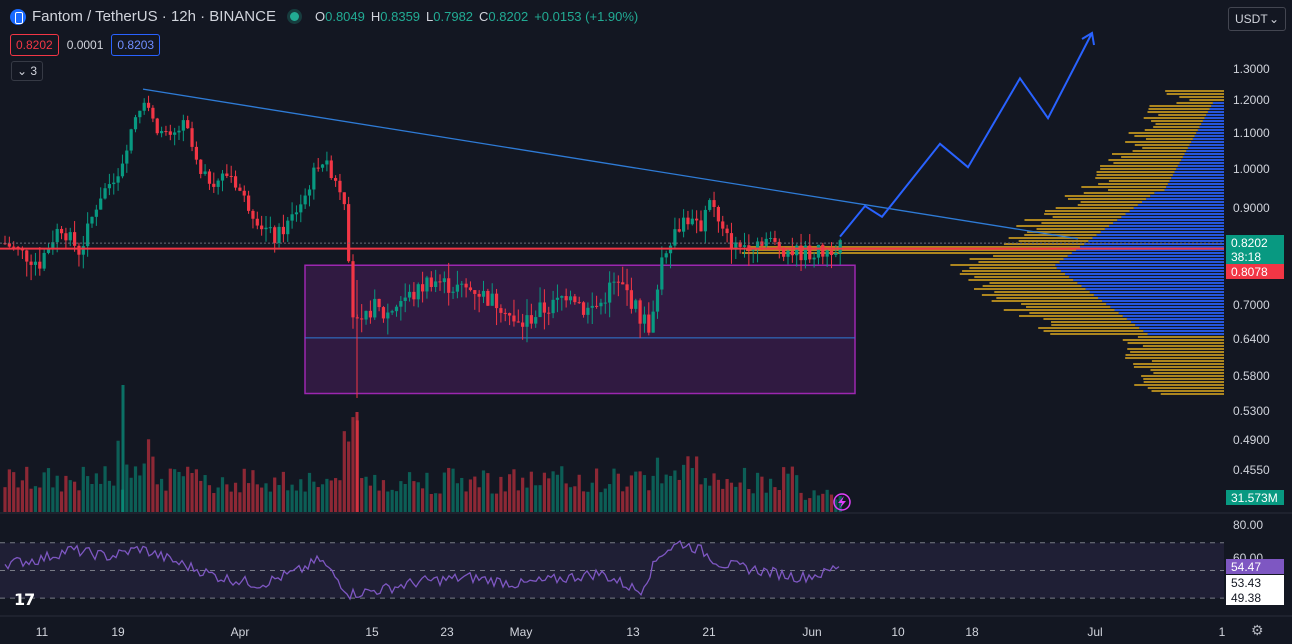  What do you see at coordinates (136, 45) in the screenshot?
I see `buy-button: 0.8203` at bounding box center [136, 45].